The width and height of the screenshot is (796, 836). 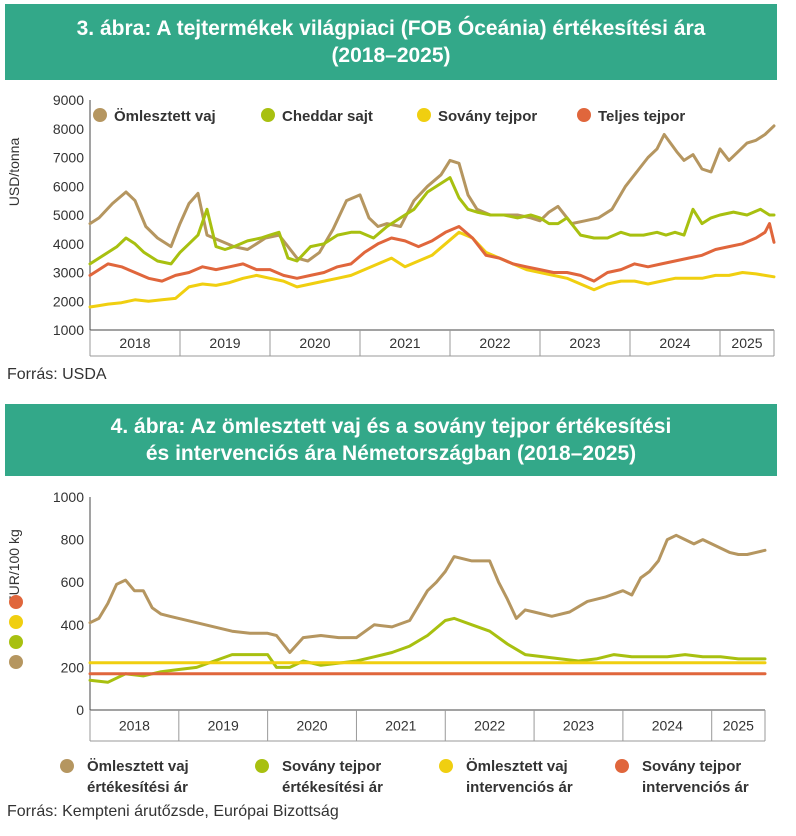 What do you see at coordinates (73, 667) in the screenshot?
I see `chart2-ytick-label: 200` at bounding box center [73, 667].